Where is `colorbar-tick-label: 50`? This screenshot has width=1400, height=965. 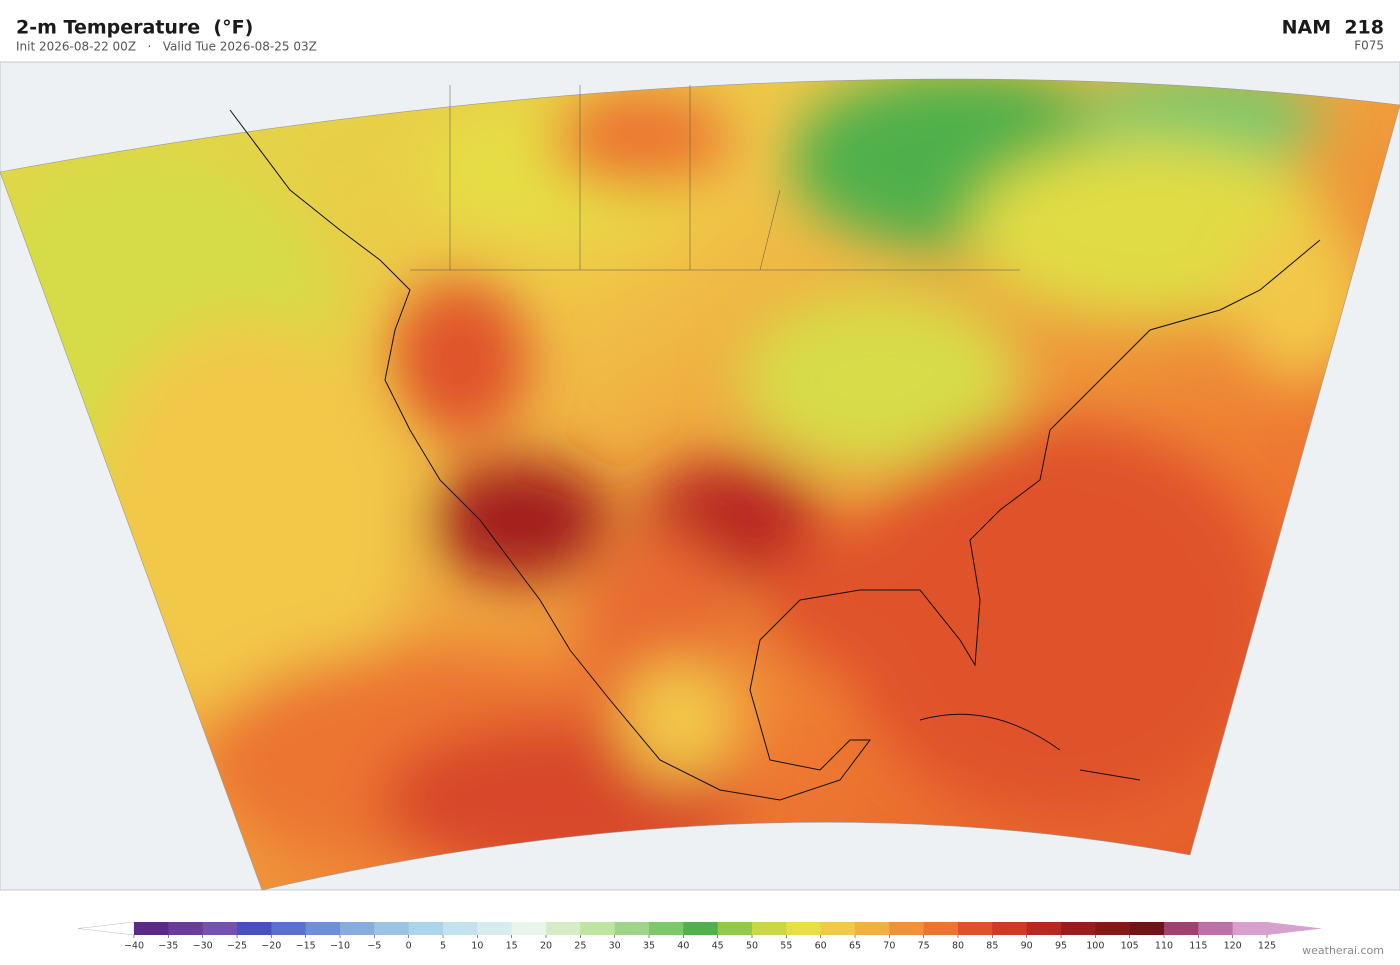 colorbar-tick-label: 50 is located at coordinates (752, 946).